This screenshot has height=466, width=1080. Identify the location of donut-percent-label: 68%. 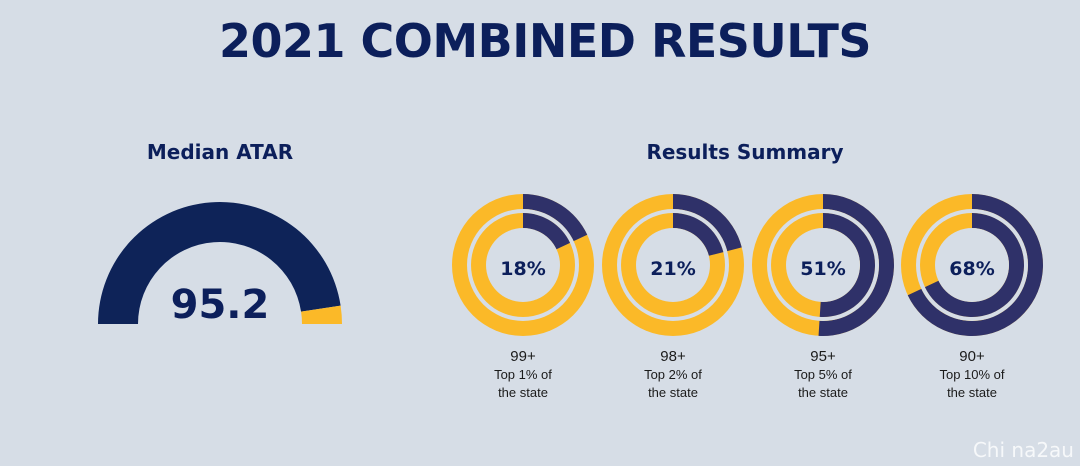
(971, 269).